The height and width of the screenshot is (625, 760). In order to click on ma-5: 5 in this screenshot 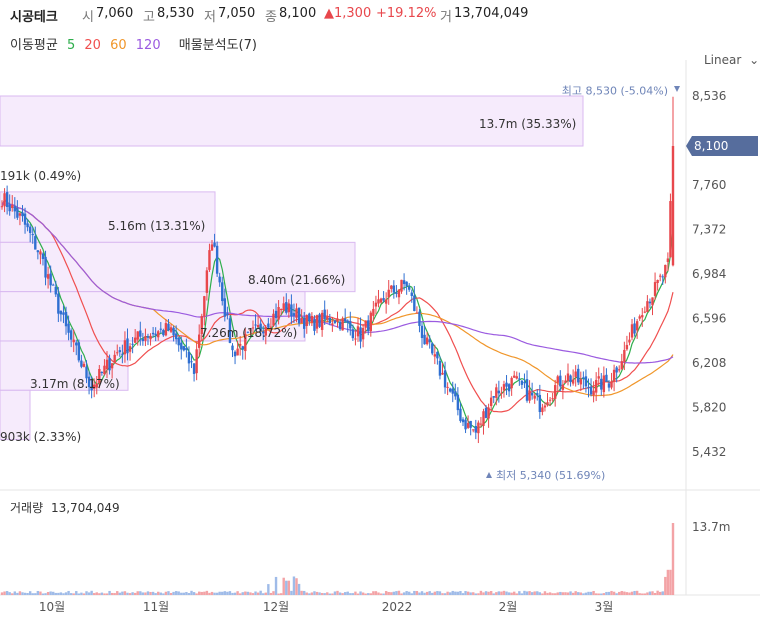, I will do `click(71, 45)`.